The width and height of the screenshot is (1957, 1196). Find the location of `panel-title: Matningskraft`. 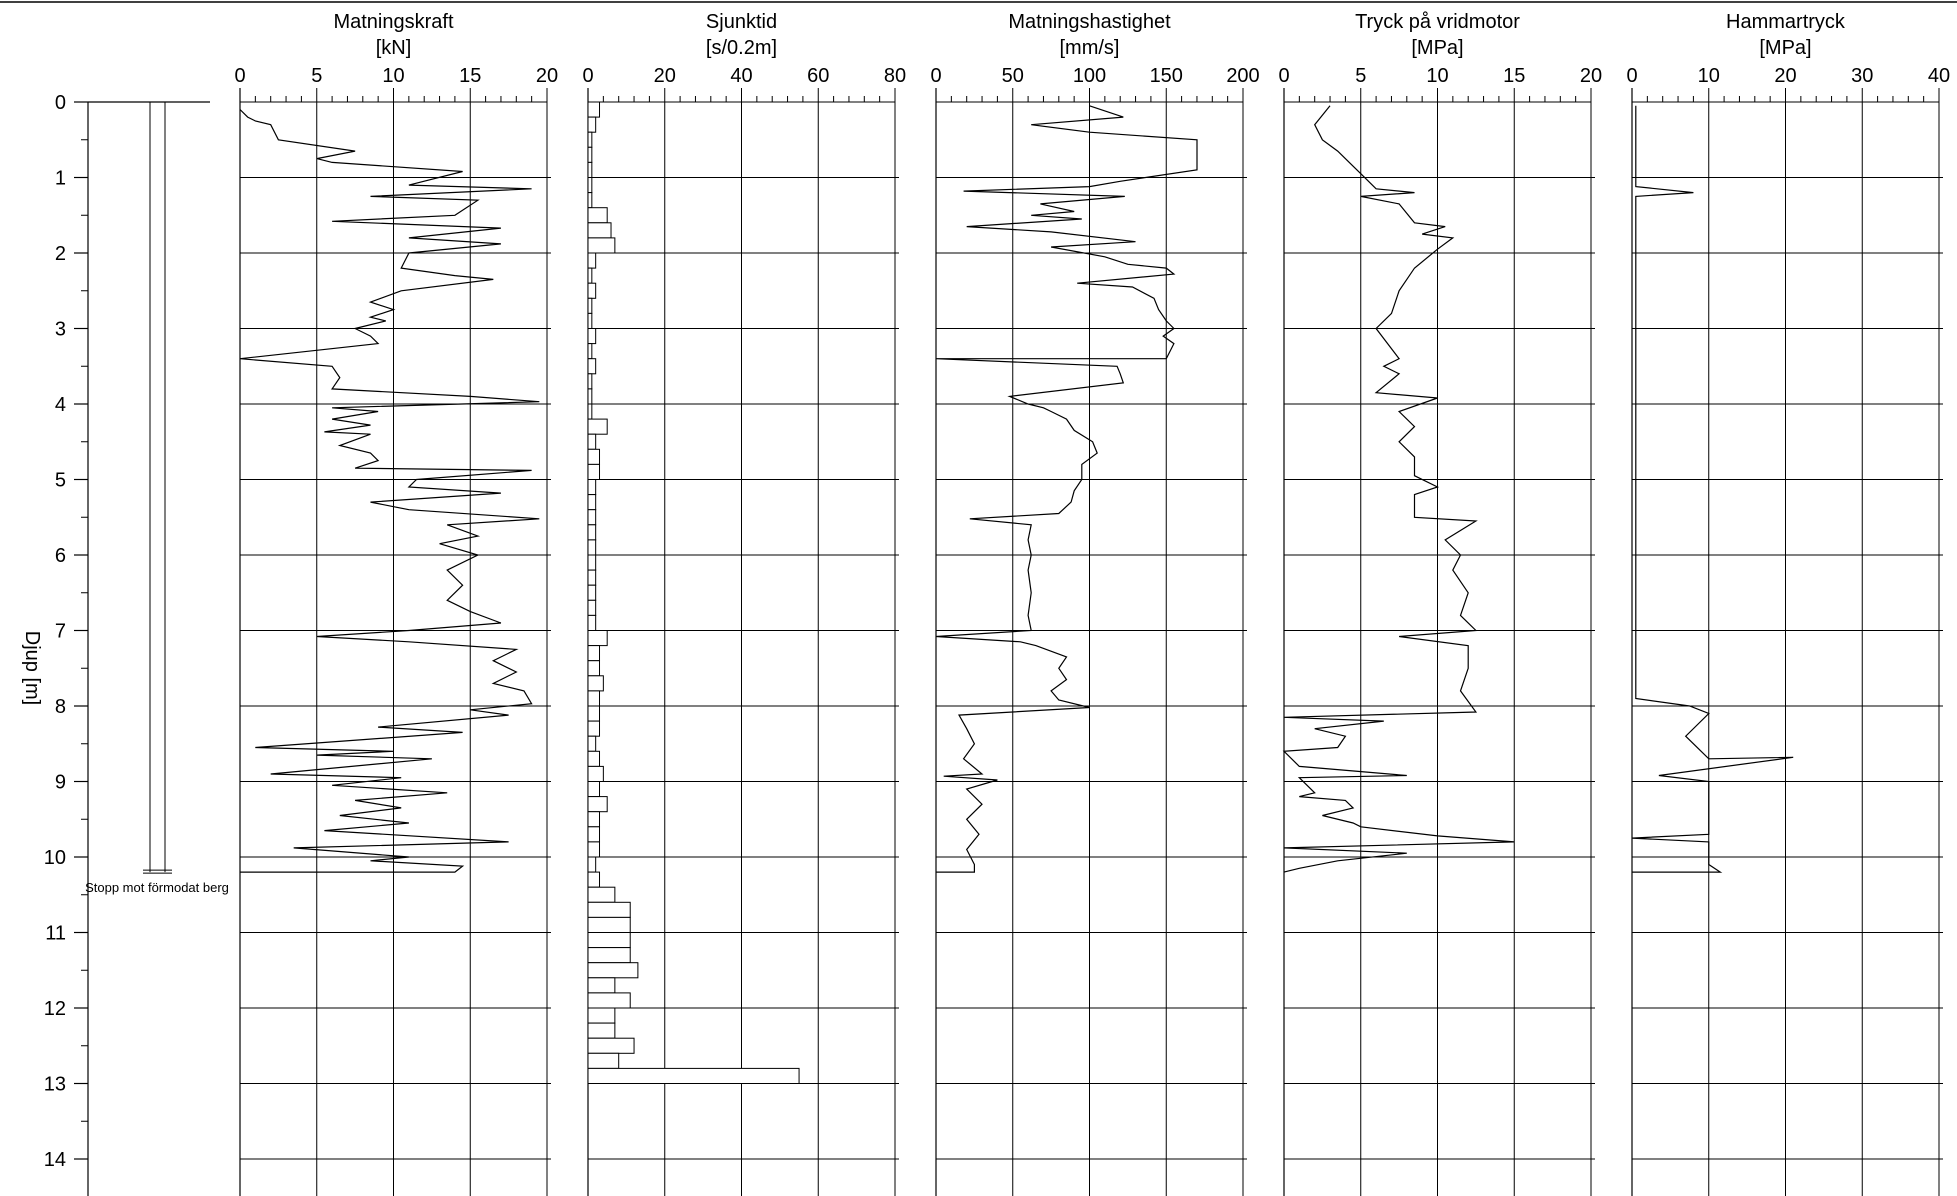

panel-title: Matningskraft is located at coordinates (393, 22).